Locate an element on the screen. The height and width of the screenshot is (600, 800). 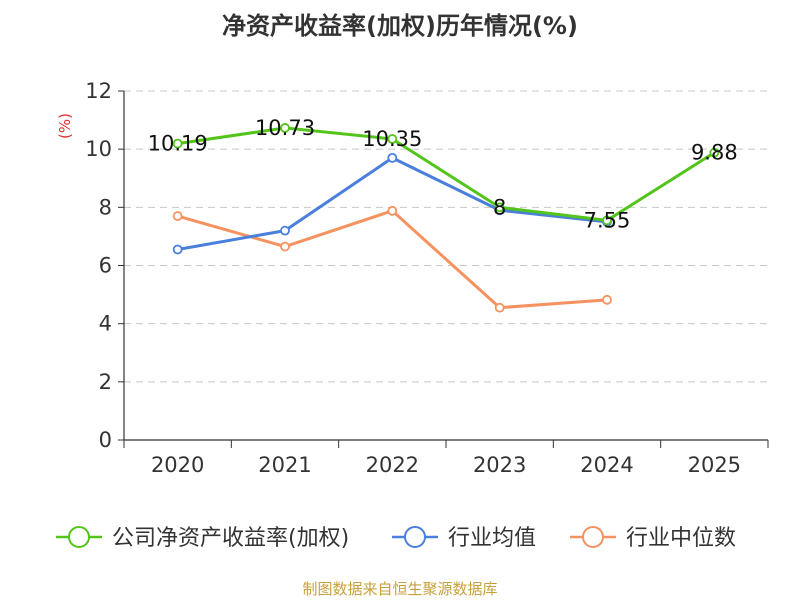
x-tick-label: 2023 is located at coordinates (499, 465).